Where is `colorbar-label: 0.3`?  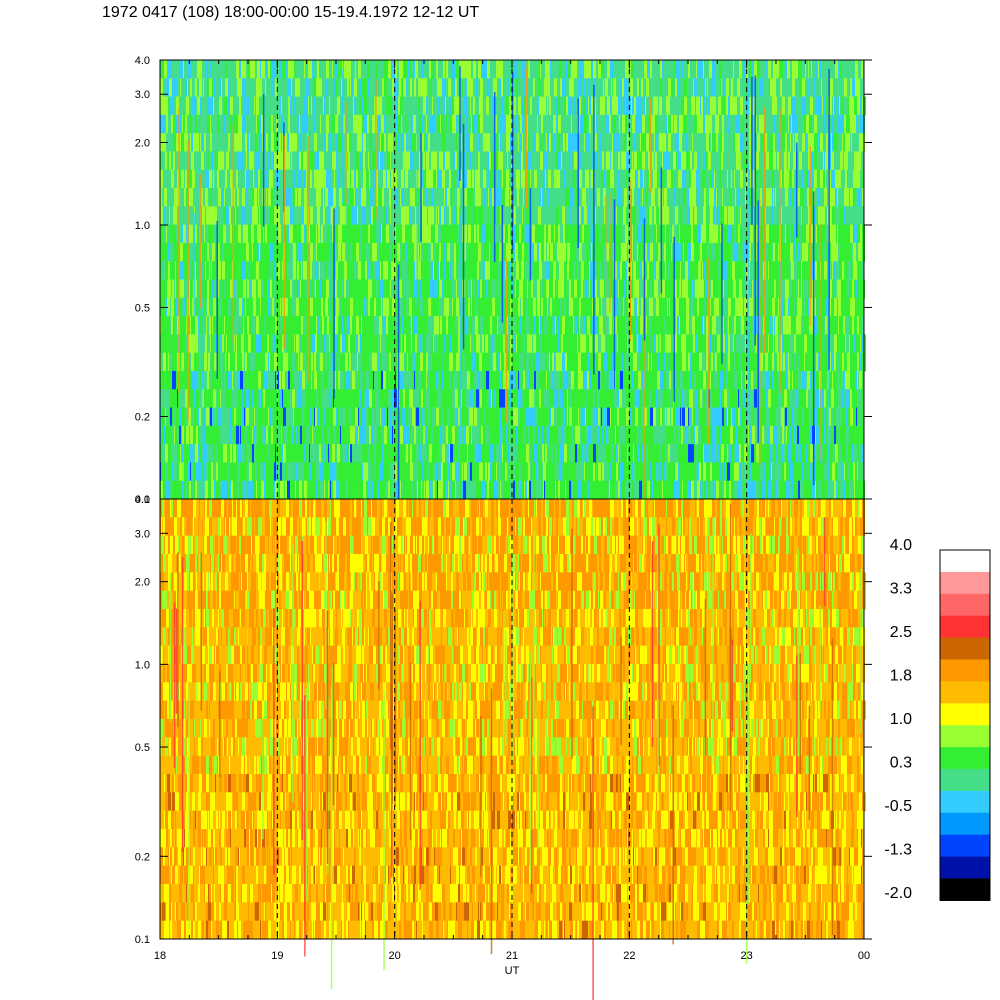
colorbar-label: 0.3 is located at coordinates (901, 763).